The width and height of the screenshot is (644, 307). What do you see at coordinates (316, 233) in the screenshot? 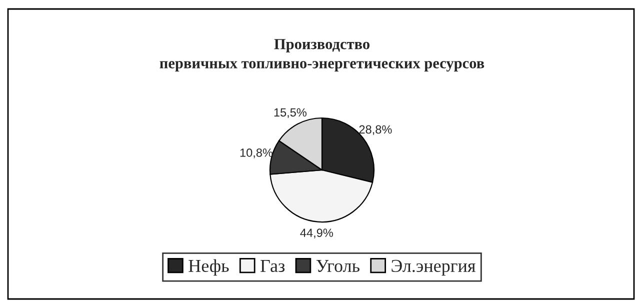
I see `data-label: 44,9%` at bounding box center [316, 233].